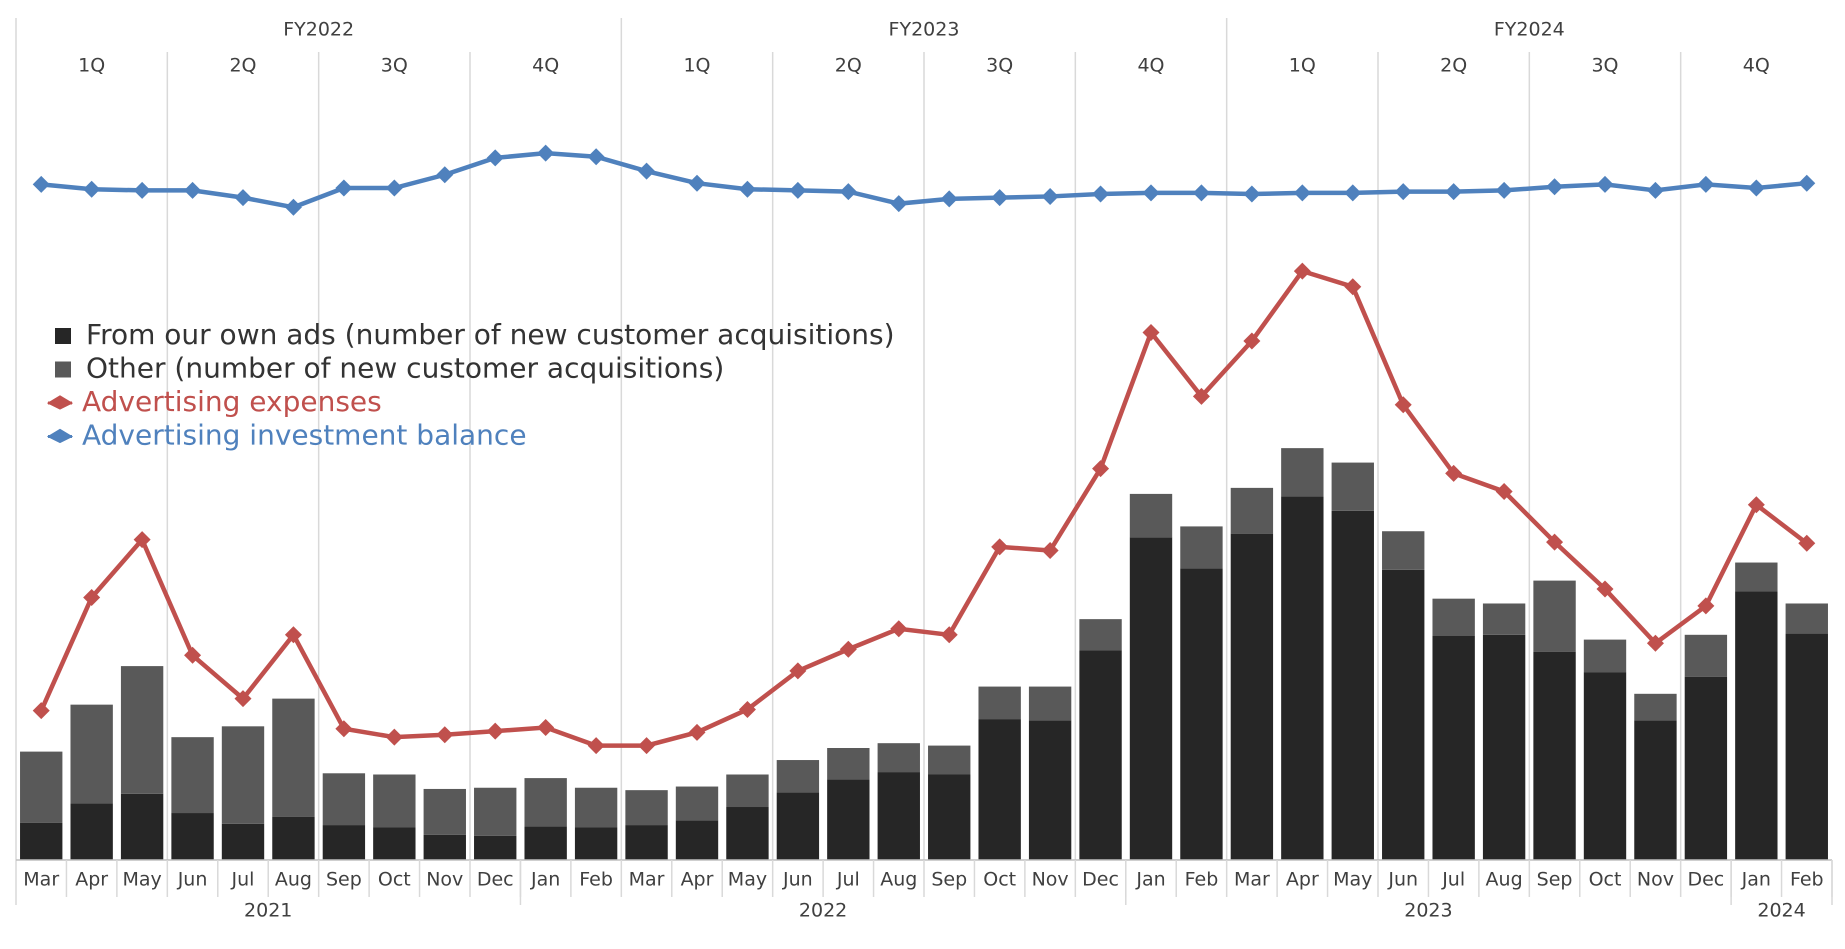 The width and height of the screenshot is (1845, 949). Describe the element at coordinates (823, 911) in the screenshot. I see `year-label: 2022` at that location.